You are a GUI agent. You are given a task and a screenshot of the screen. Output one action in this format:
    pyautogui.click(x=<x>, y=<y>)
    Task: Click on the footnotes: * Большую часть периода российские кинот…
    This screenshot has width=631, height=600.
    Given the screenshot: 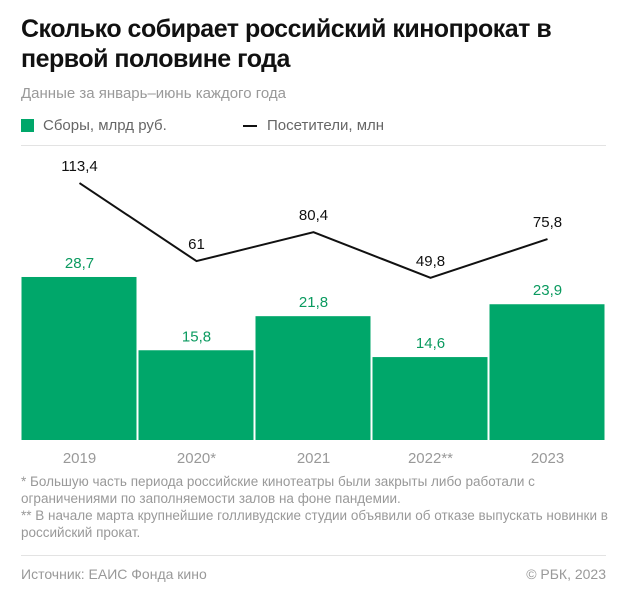 What is the action you would take?
    pyautogui.click(x=321, y=507)
    